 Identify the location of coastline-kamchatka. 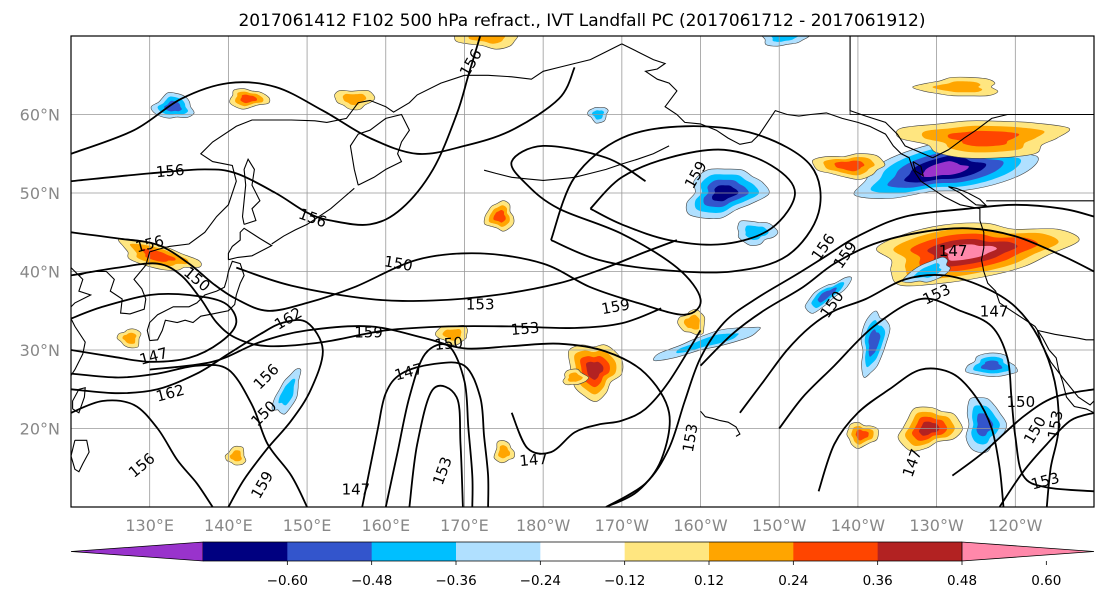
(380, 149).